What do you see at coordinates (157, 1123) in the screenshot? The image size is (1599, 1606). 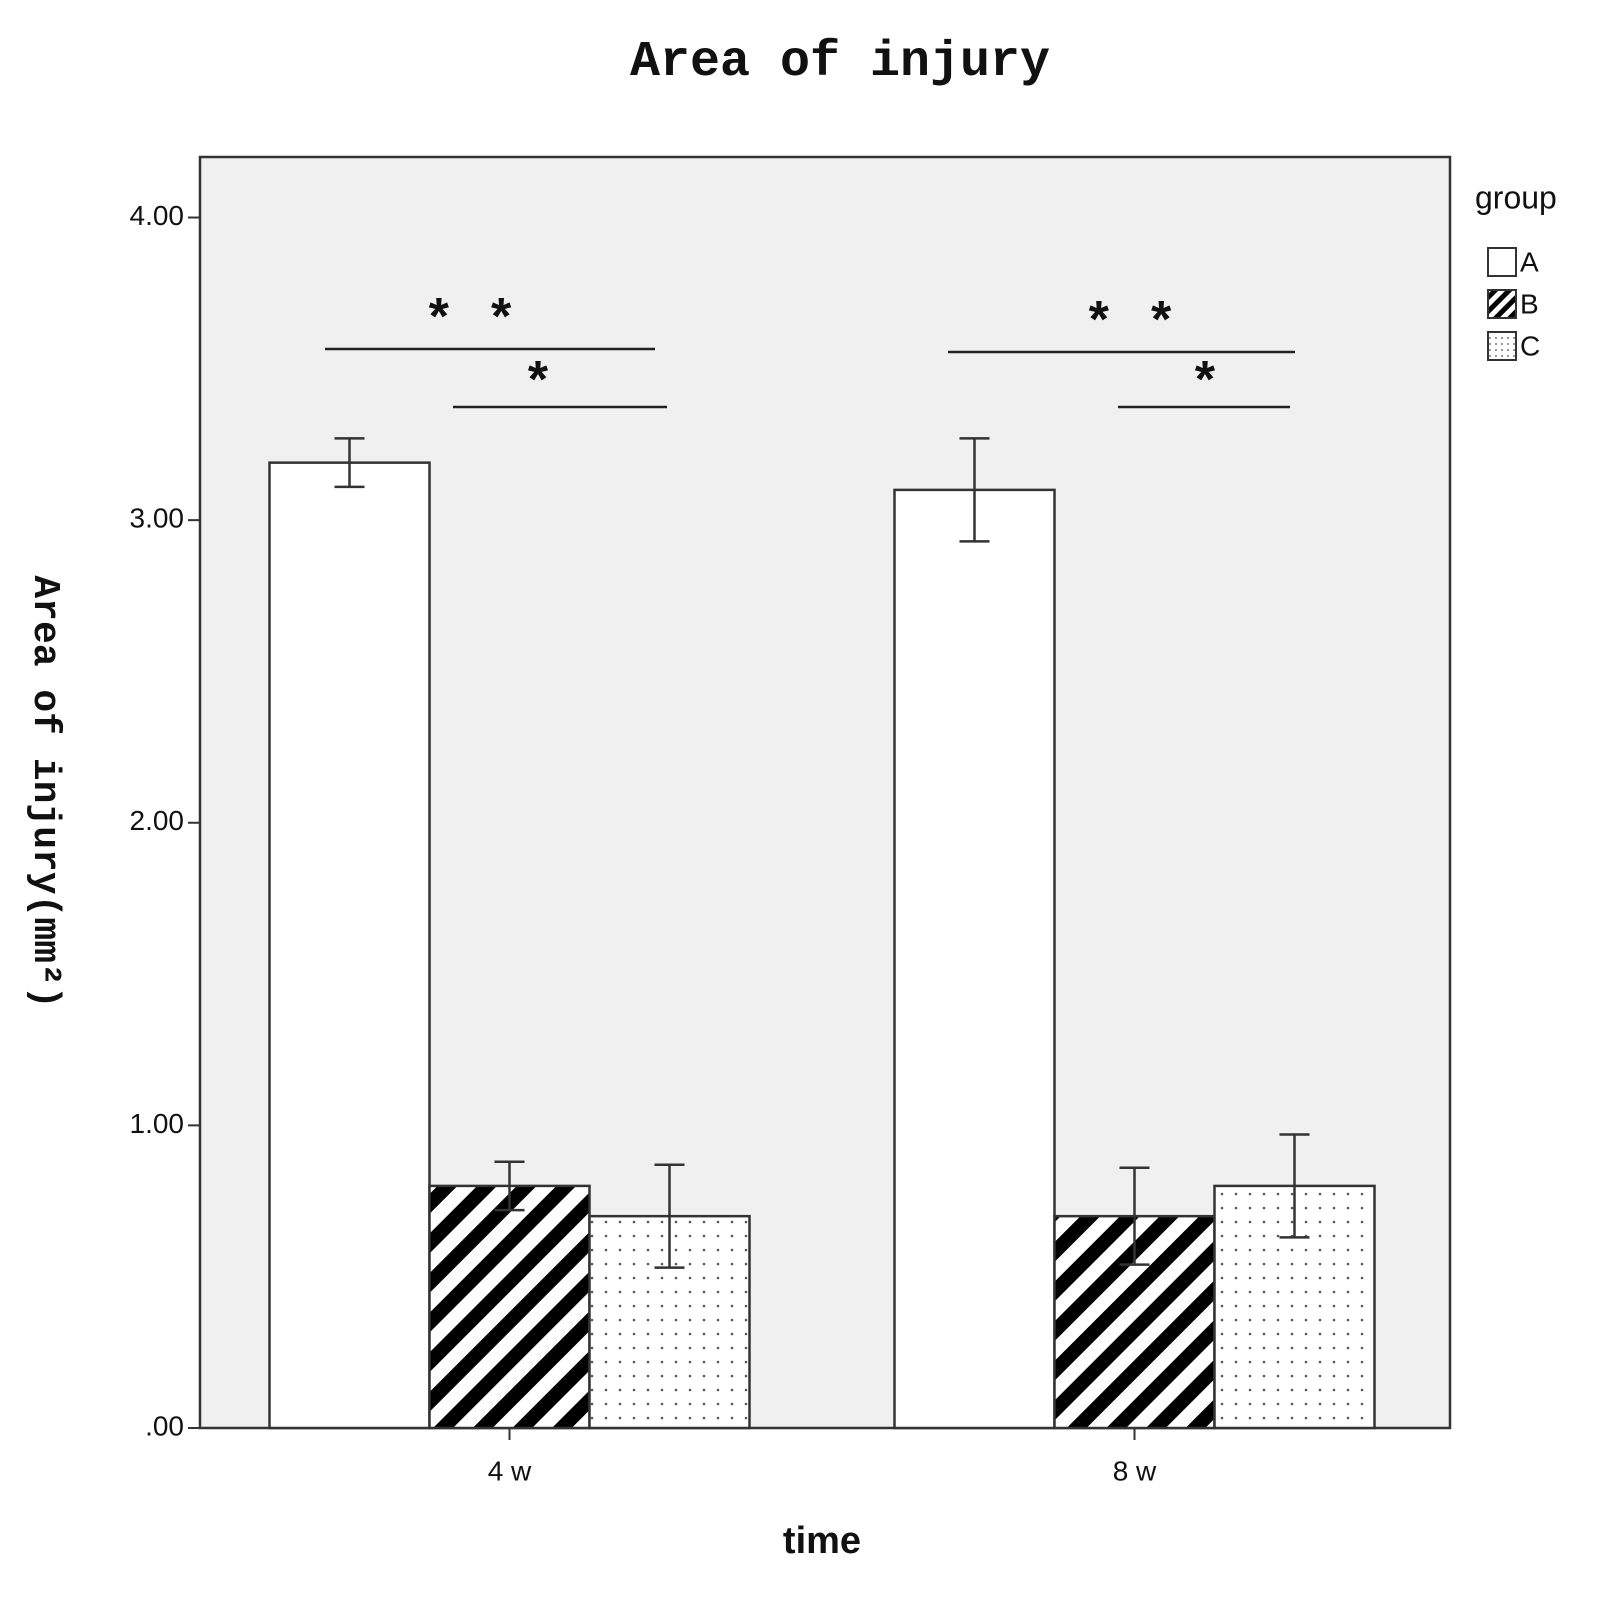 I see `y-tick-label: 1.00` at bounding box center [157, 1123].